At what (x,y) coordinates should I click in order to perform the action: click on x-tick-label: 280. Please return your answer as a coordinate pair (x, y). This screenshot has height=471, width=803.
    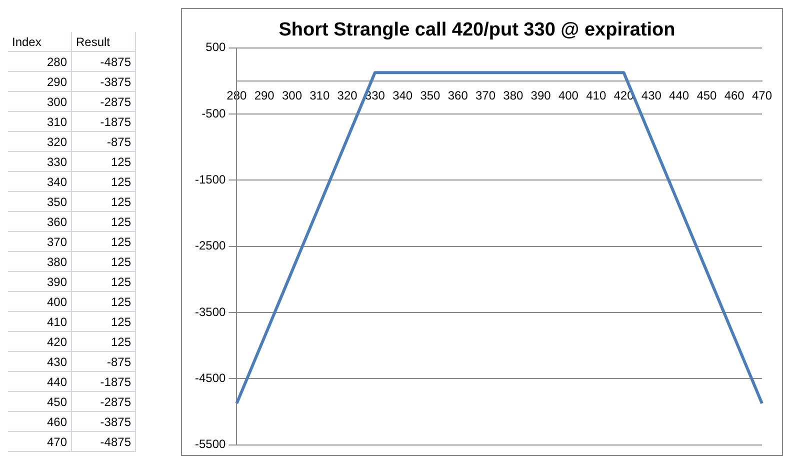
    Looking at the image, I should click on (237, 95).